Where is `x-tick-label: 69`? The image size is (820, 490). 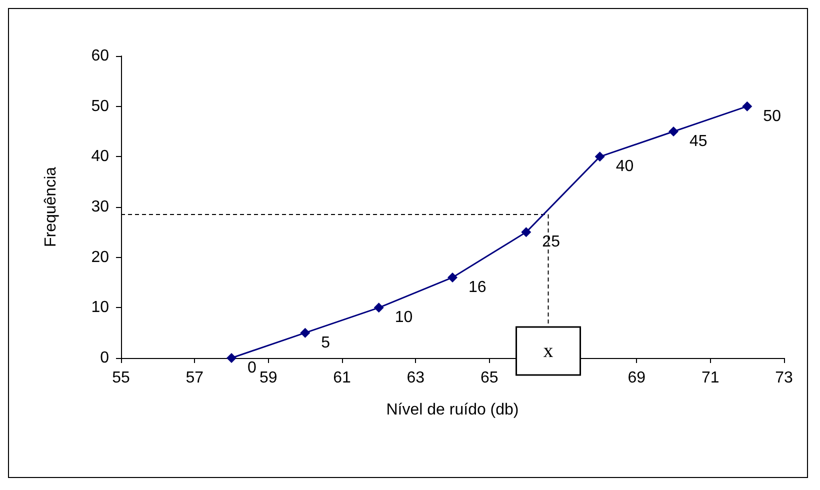
x-tick-label: 69 is located at coordinates (637, 378).